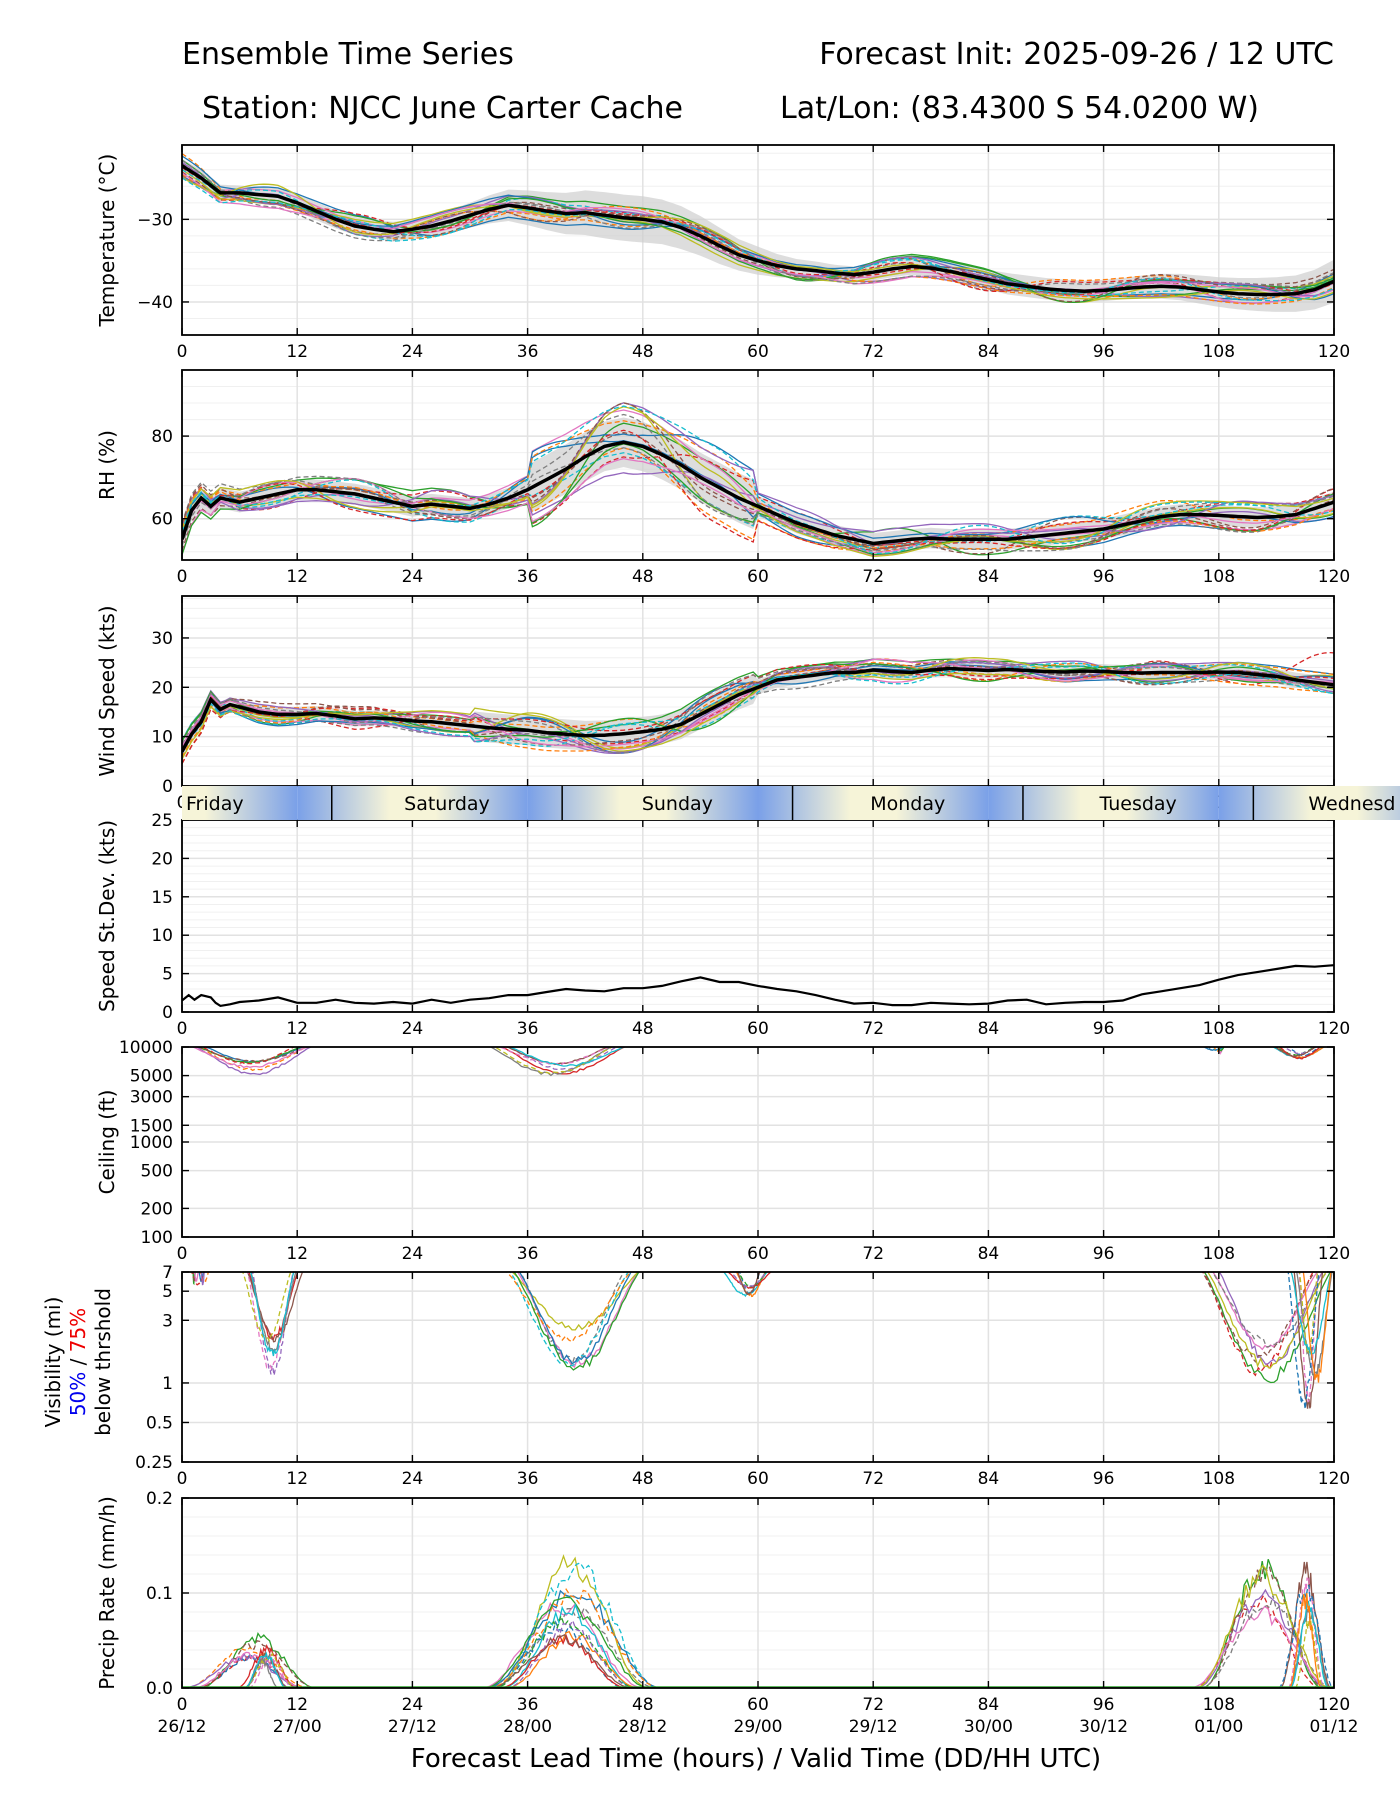  I want to click on day-label: Saturday, so click(447, 804).